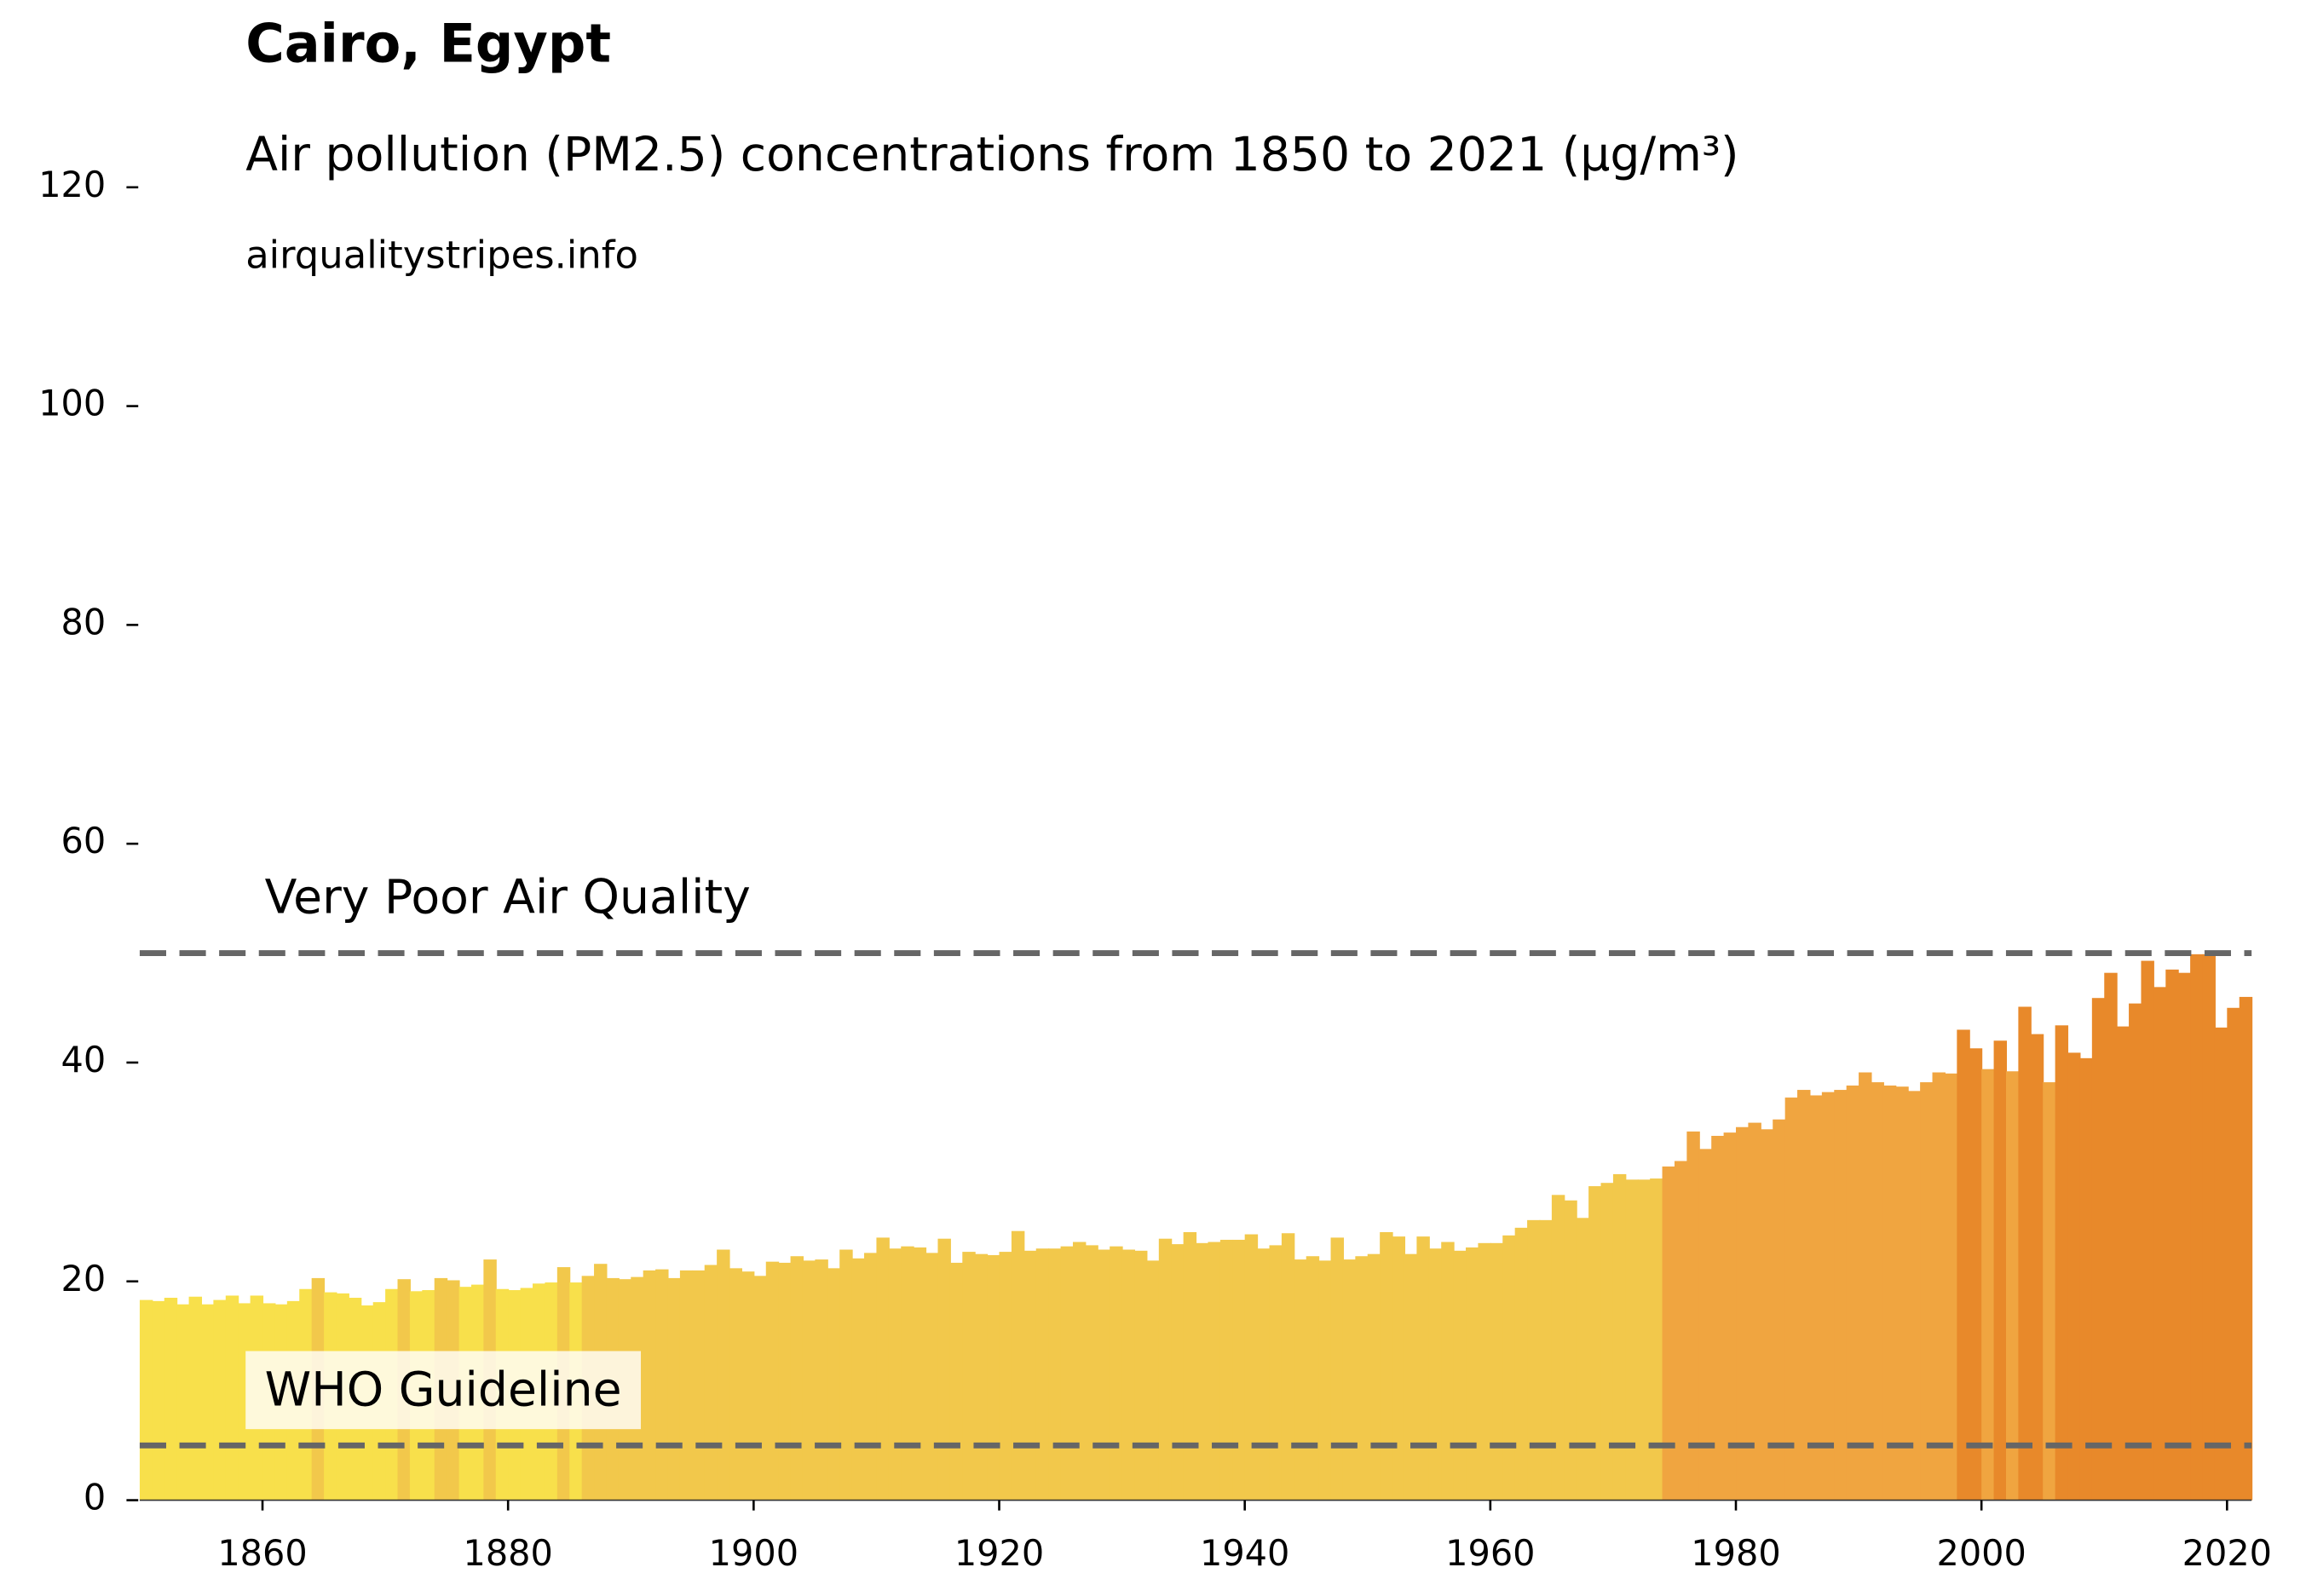  Describe the element at coordinates (84, 1060) in the screenshot. I see `y-tick-label: 40` at that location.